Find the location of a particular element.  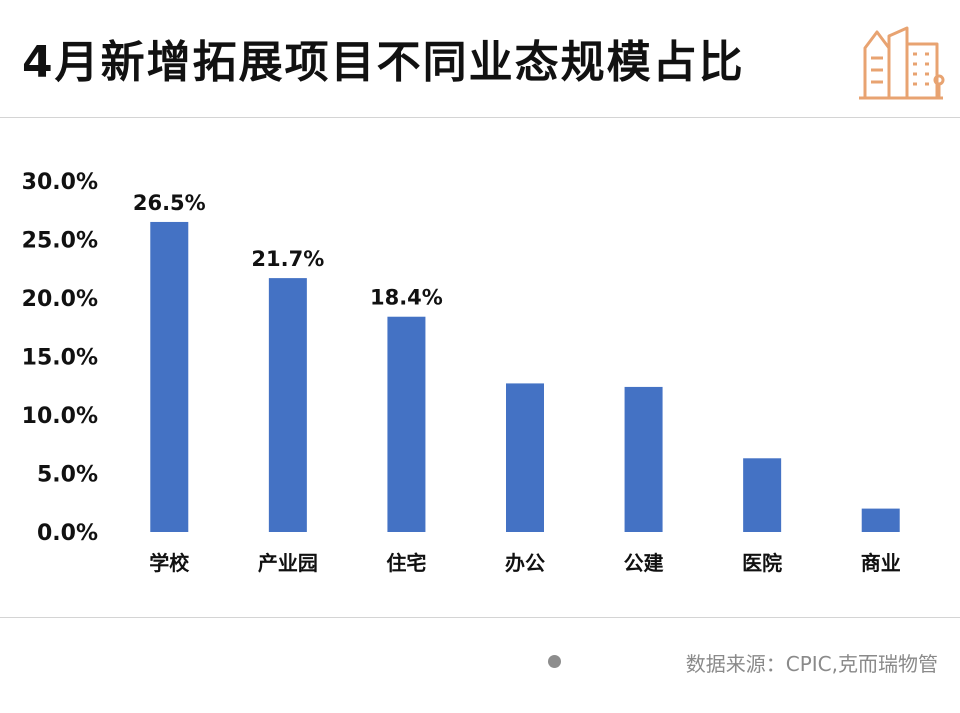

y-tick-label: 25.0% is located at coordinates (60, 241).